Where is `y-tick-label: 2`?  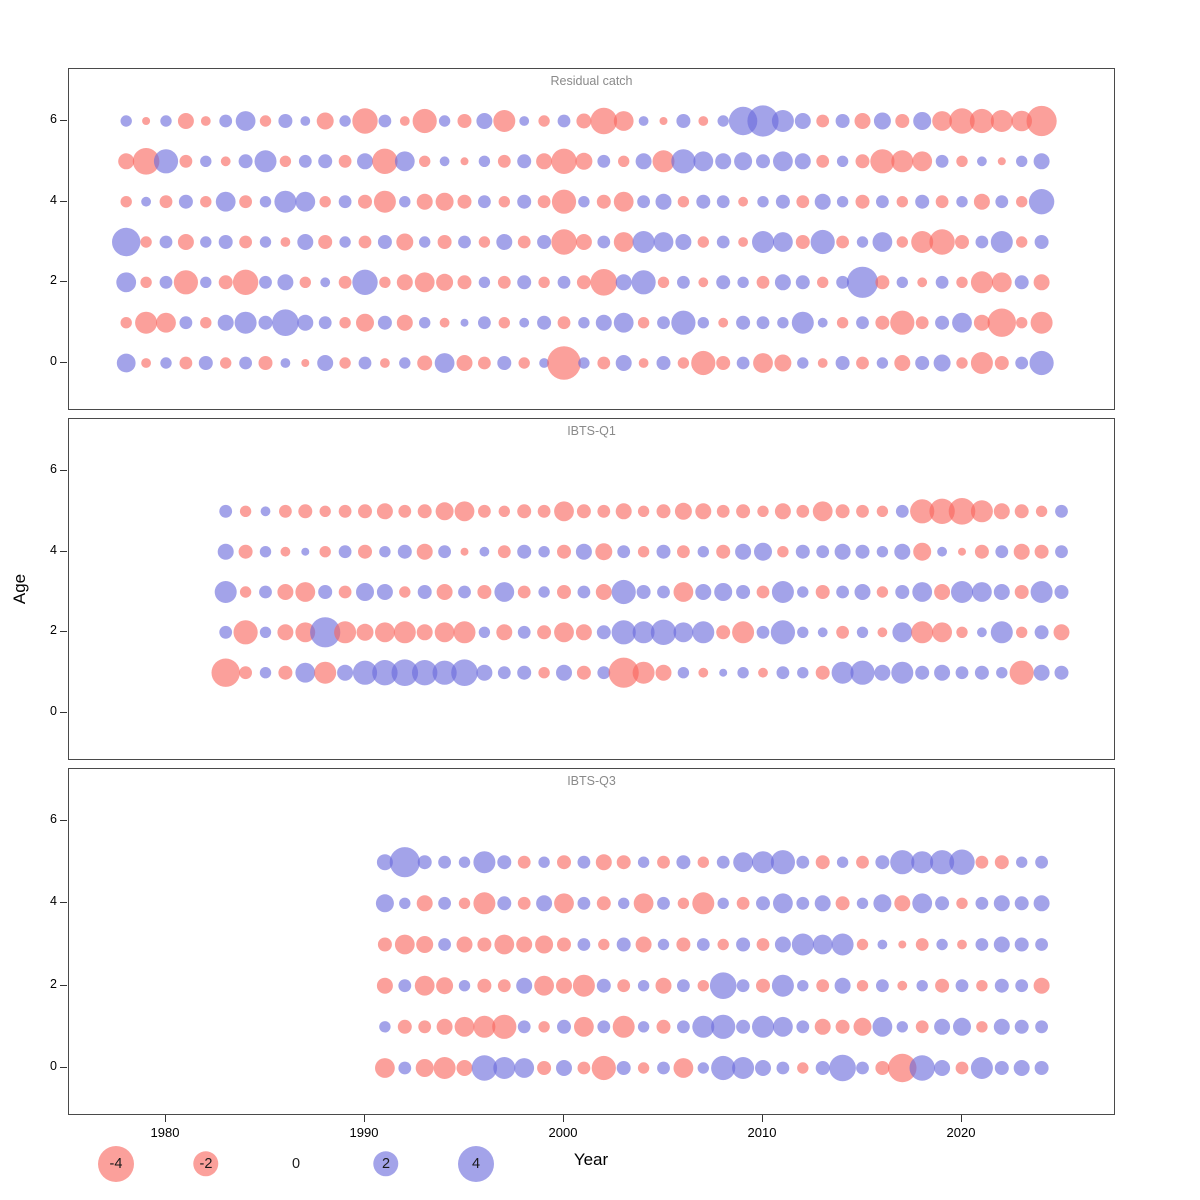 y-tick-label: 2 is located at coordinates (53, 983).